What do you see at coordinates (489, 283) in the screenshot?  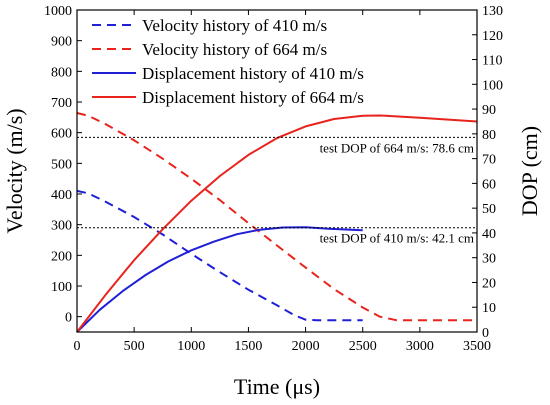 I see `y2-tick-label: 20` at bounding box center [489, 283].